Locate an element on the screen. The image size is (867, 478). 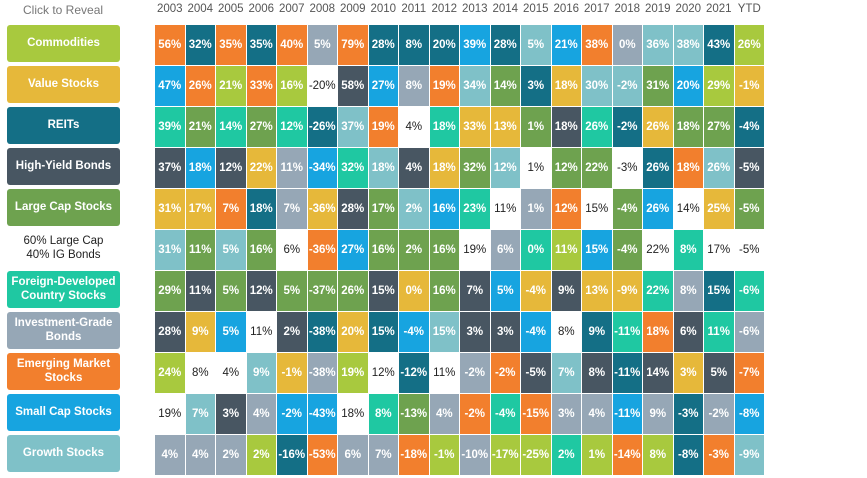
year-header-2004: 2004 is located at coordinates (200, 9).